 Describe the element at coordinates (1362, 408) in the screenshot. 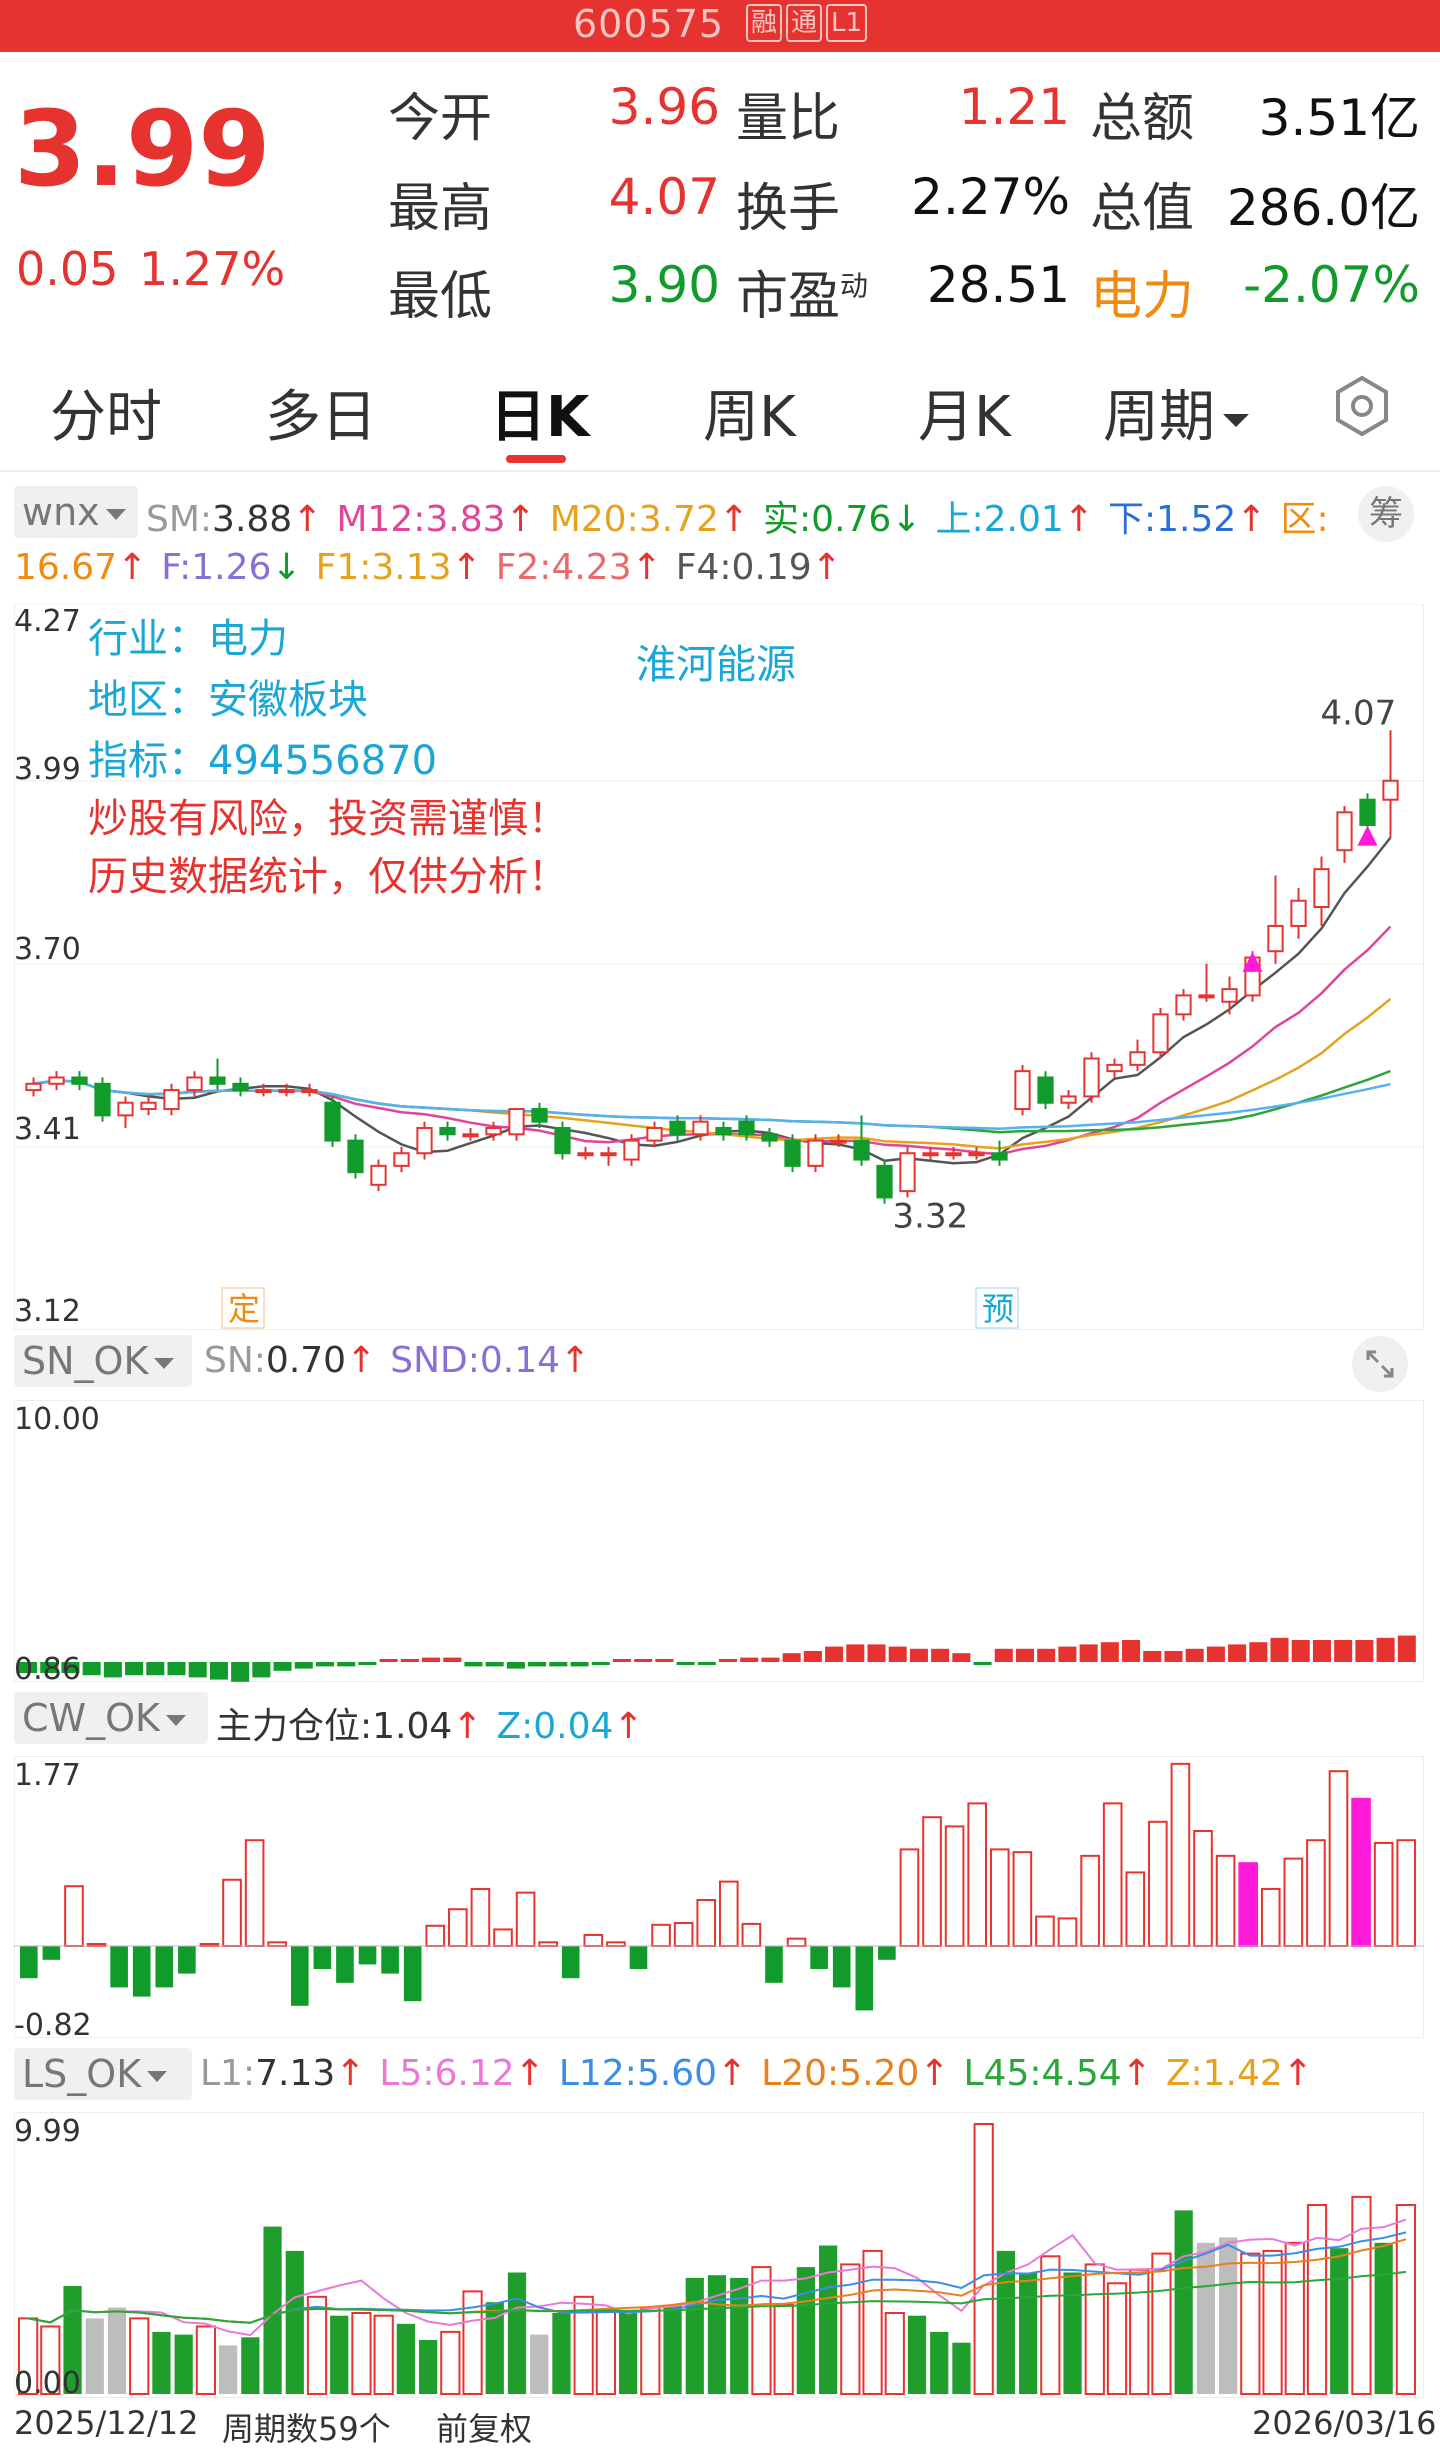

I see `settings-hexagon-icon` at that location.